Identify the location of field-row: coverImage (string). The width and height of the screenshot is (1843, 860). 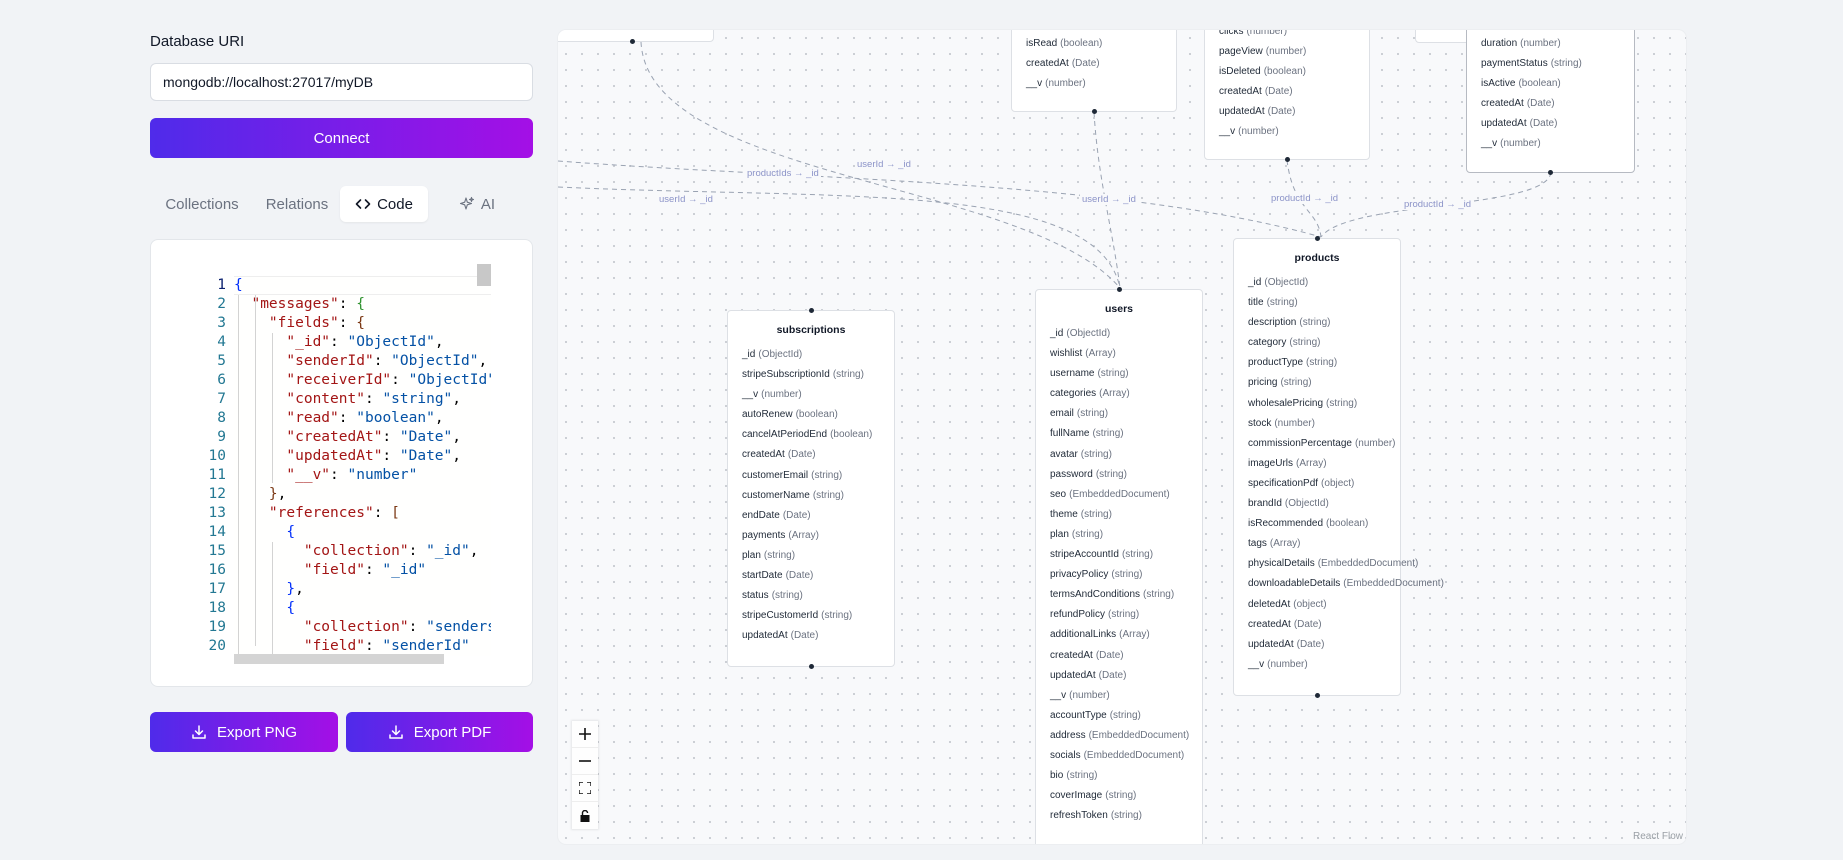
(1119, 796).